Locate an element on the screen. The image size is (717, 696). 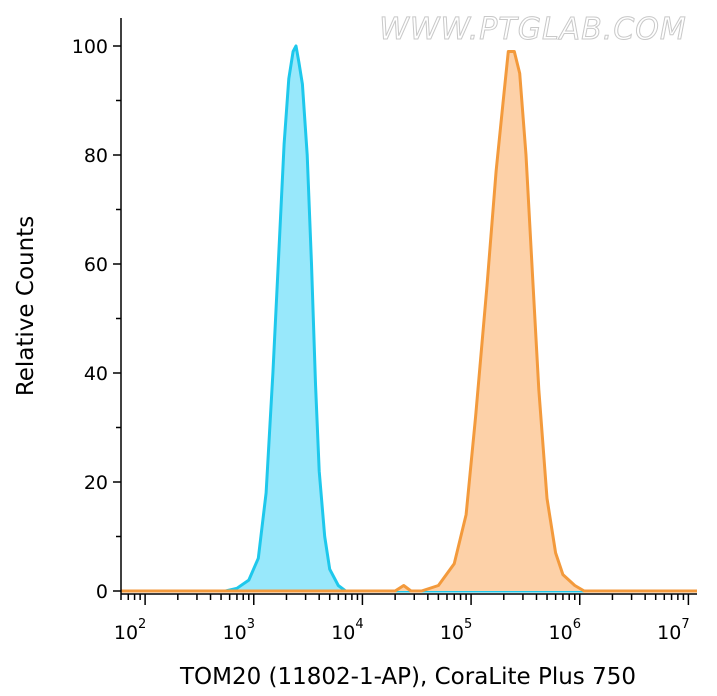
watermark-text: WWW.PTGLAB.COM is located at coordinates (533, 29).